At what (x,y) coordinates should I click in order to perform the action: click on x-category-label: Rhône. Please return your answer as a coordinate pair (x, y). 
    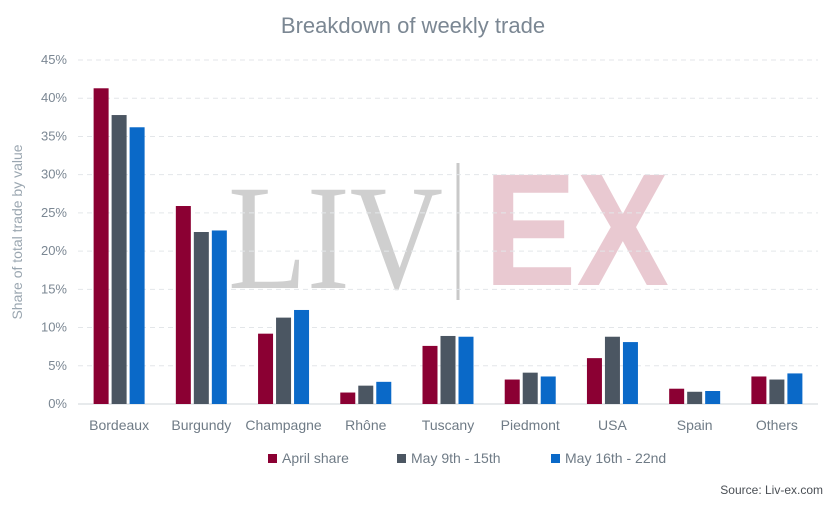
    Looking at the image, I should click on (365, 425).